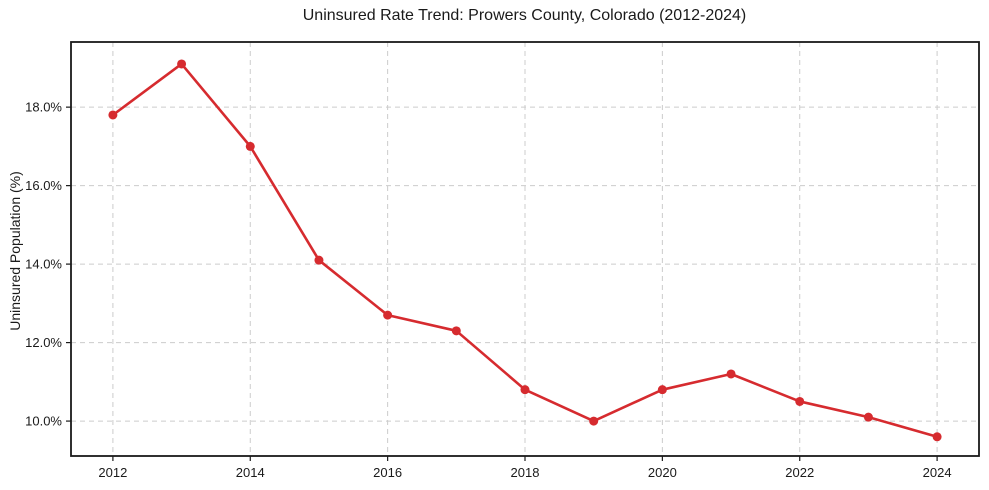 This screenshot has height=490, width=989. Describe the element at coordinates (43, 264) in the screenshot. I see `y-tick-label: 14.0%` at that location.